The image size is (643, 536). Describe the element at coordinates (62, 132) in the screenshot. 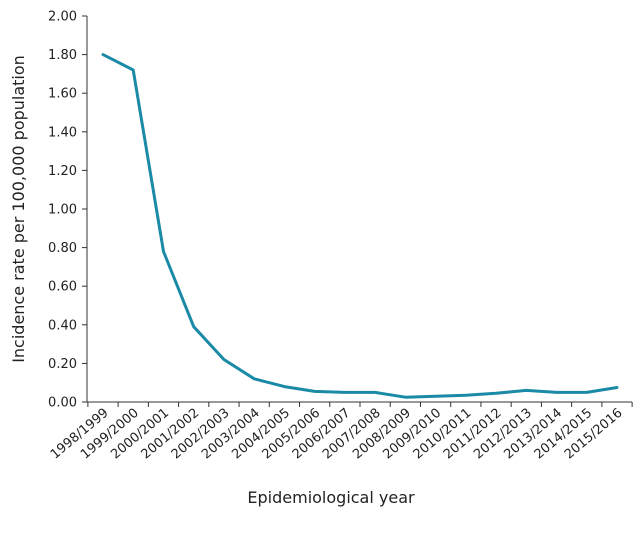

I see `y-tick-label: 1.40` at that location.